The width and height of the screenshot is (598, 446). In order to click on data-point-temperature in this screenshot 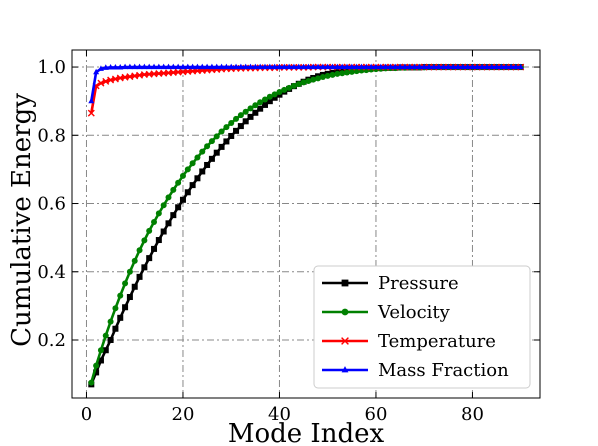, I will do `click(91, 113)`.